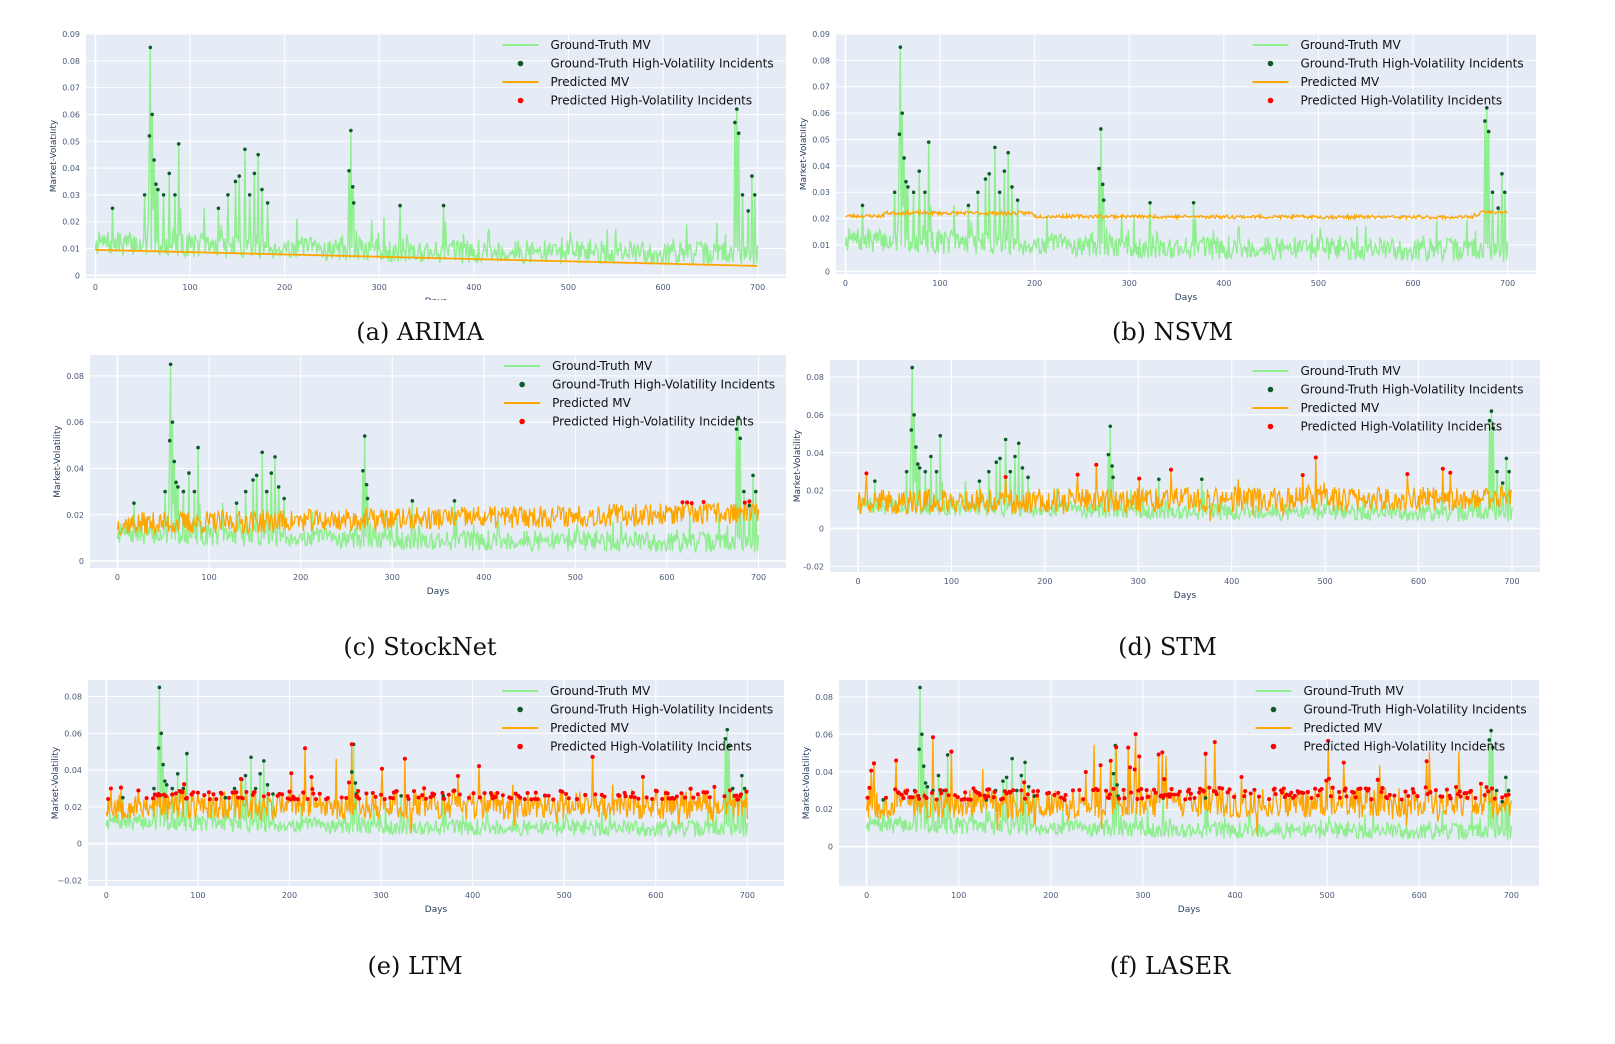 The image size is (1615, 1044). I want to click on legend-predicted-marker, so click(520, 100).